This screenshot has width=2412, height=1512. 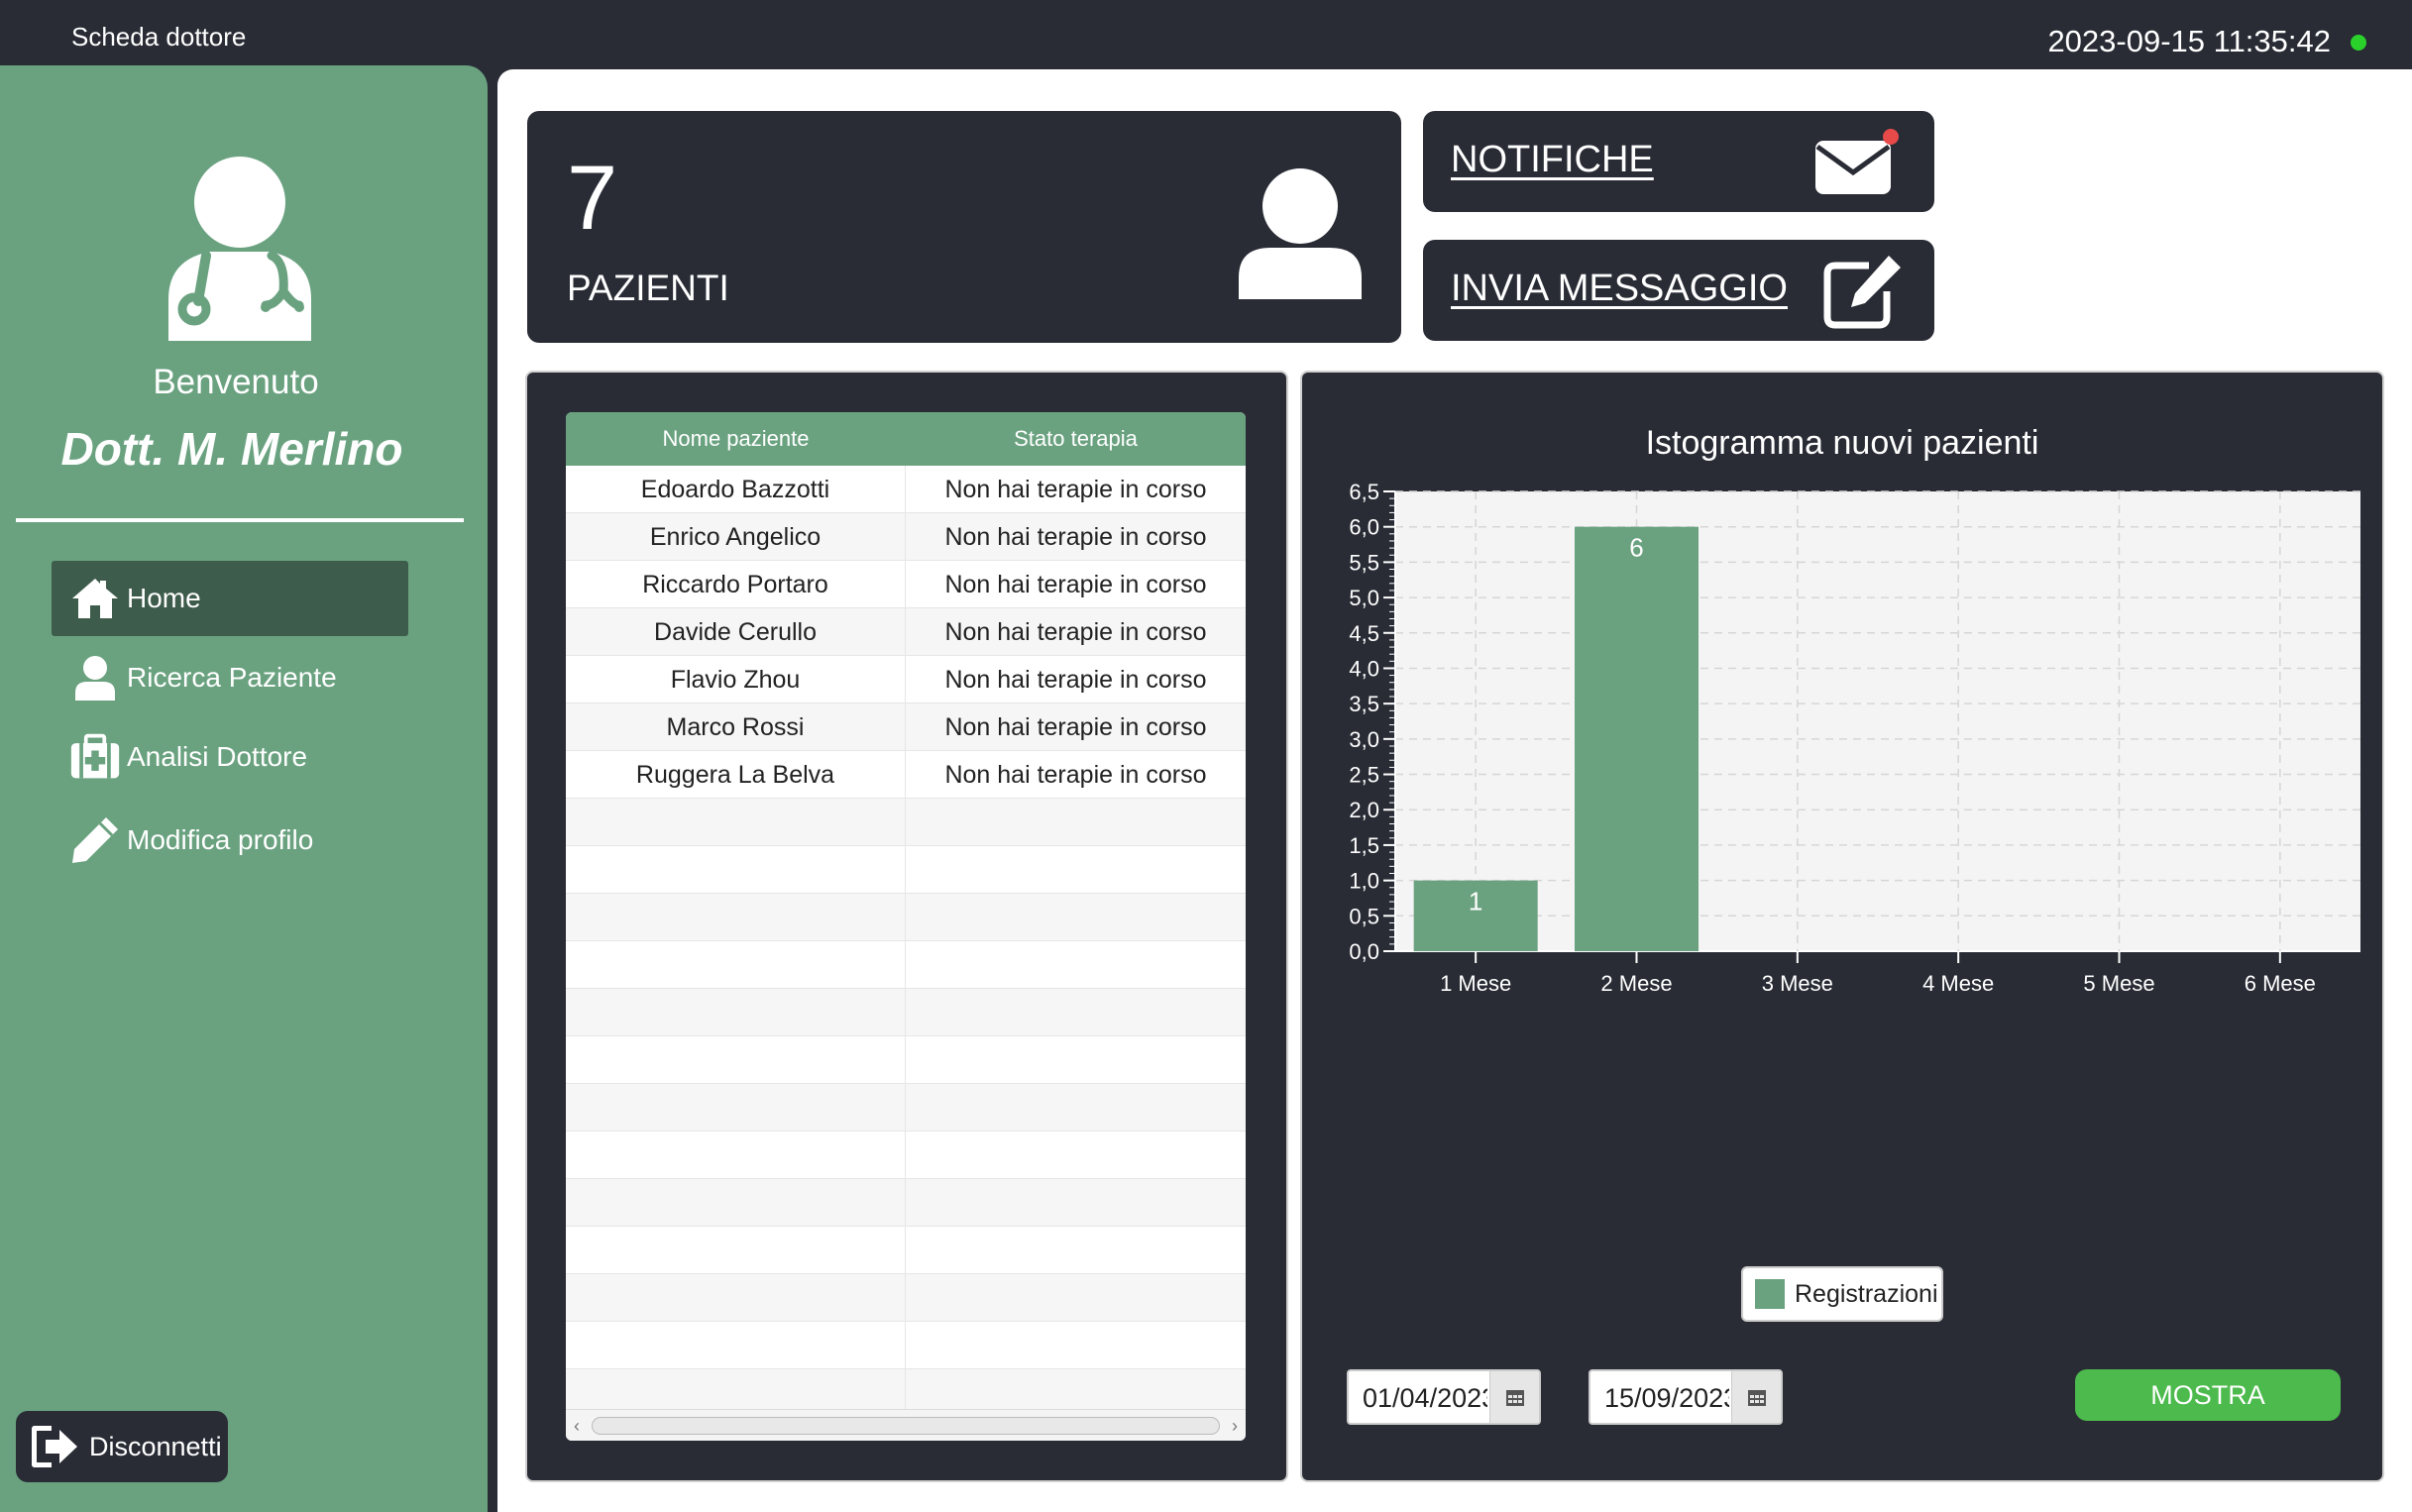 What do you see at coordinates (164, 598) in the screenshot?
I see `nav-home-label: Home` at bounding box center [164, 598].